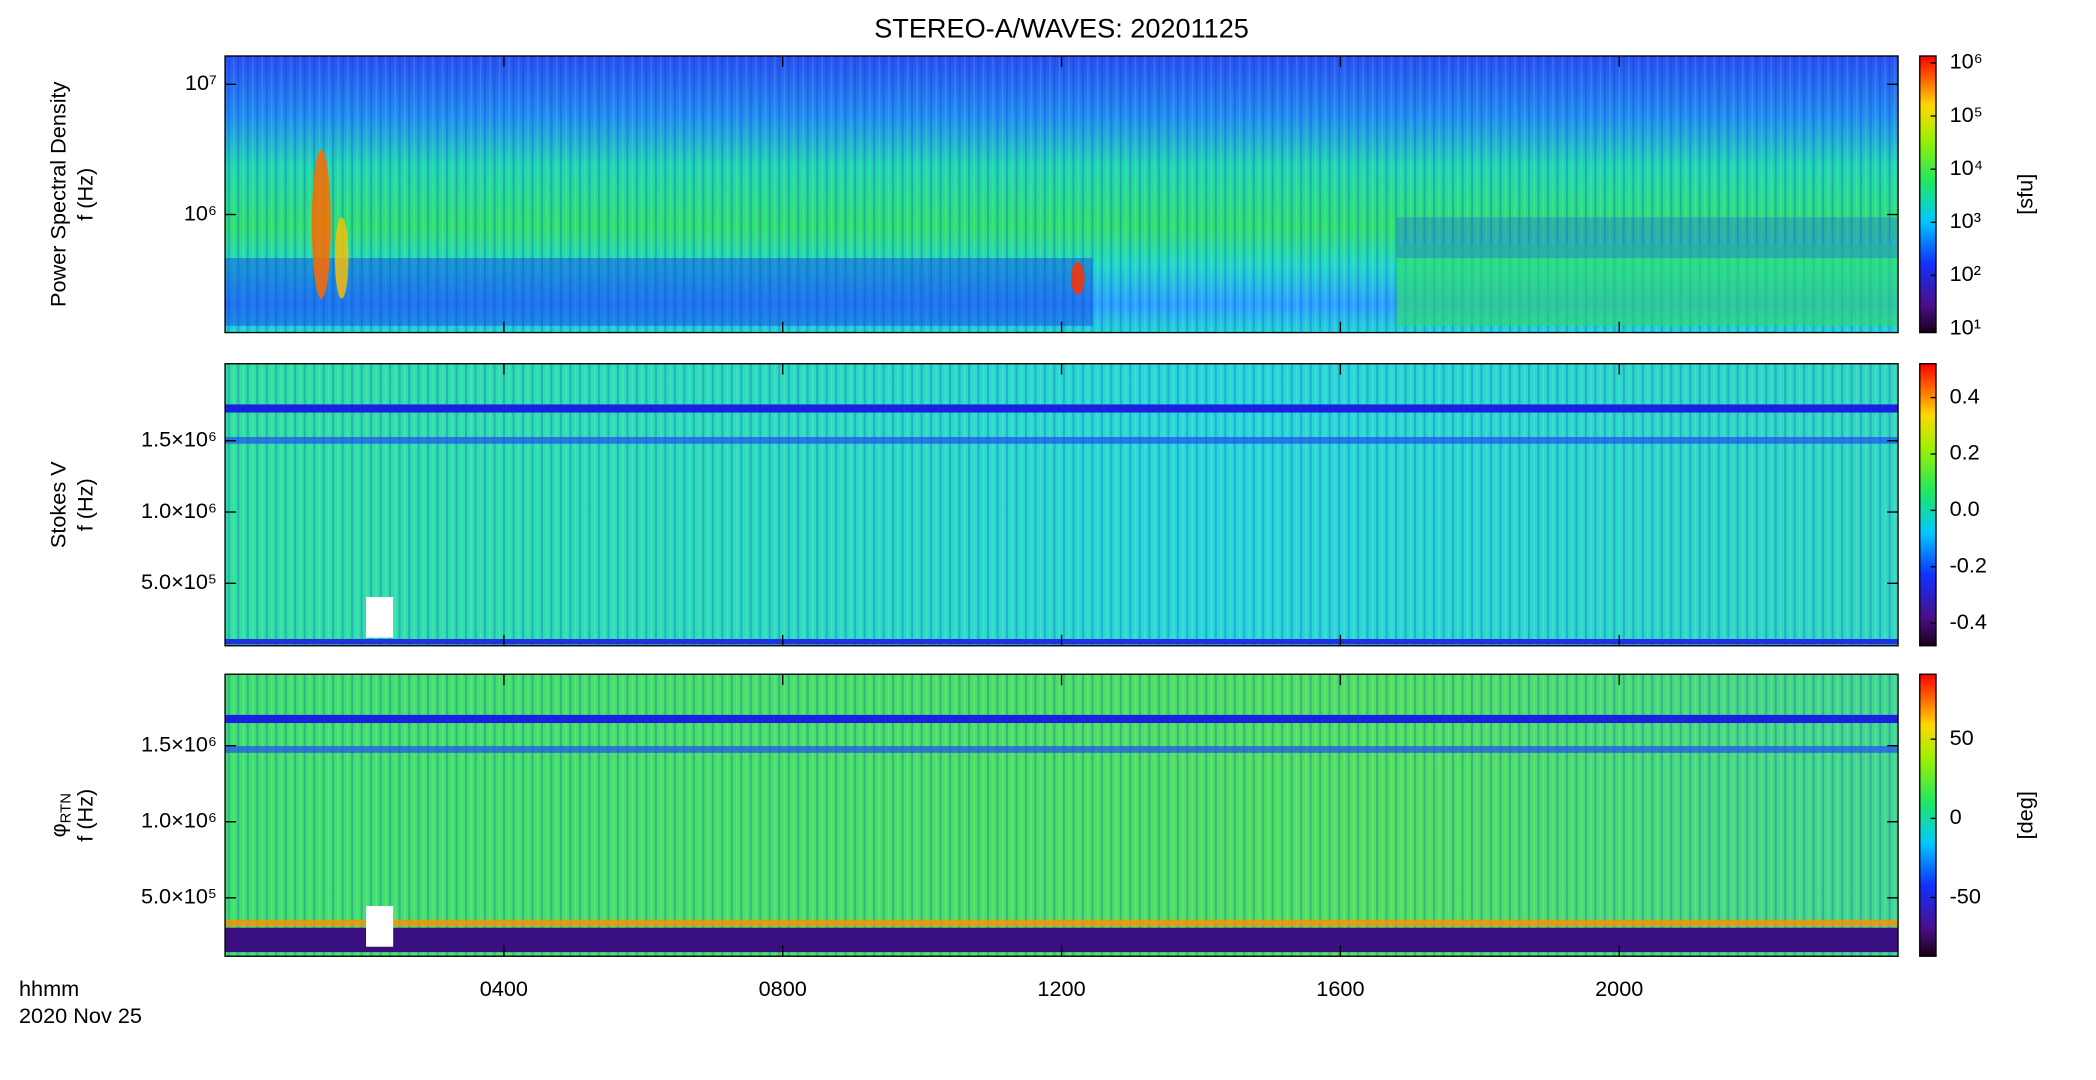  What do you see at coordinates (1965, 508) in the screenshot?
I see `colorbar-tick-label: 0.0` at bounding box center [1965, 508].